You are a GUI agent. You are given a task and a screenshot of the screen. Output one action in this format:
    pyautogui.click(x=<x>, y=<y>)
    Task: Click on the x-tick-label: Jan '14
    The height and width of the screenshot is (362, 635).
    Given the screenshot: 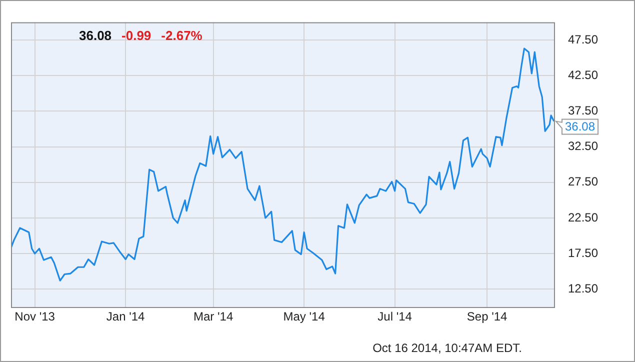 What is the action you would take?
    pyautogui.click(x=126, y=317)
    